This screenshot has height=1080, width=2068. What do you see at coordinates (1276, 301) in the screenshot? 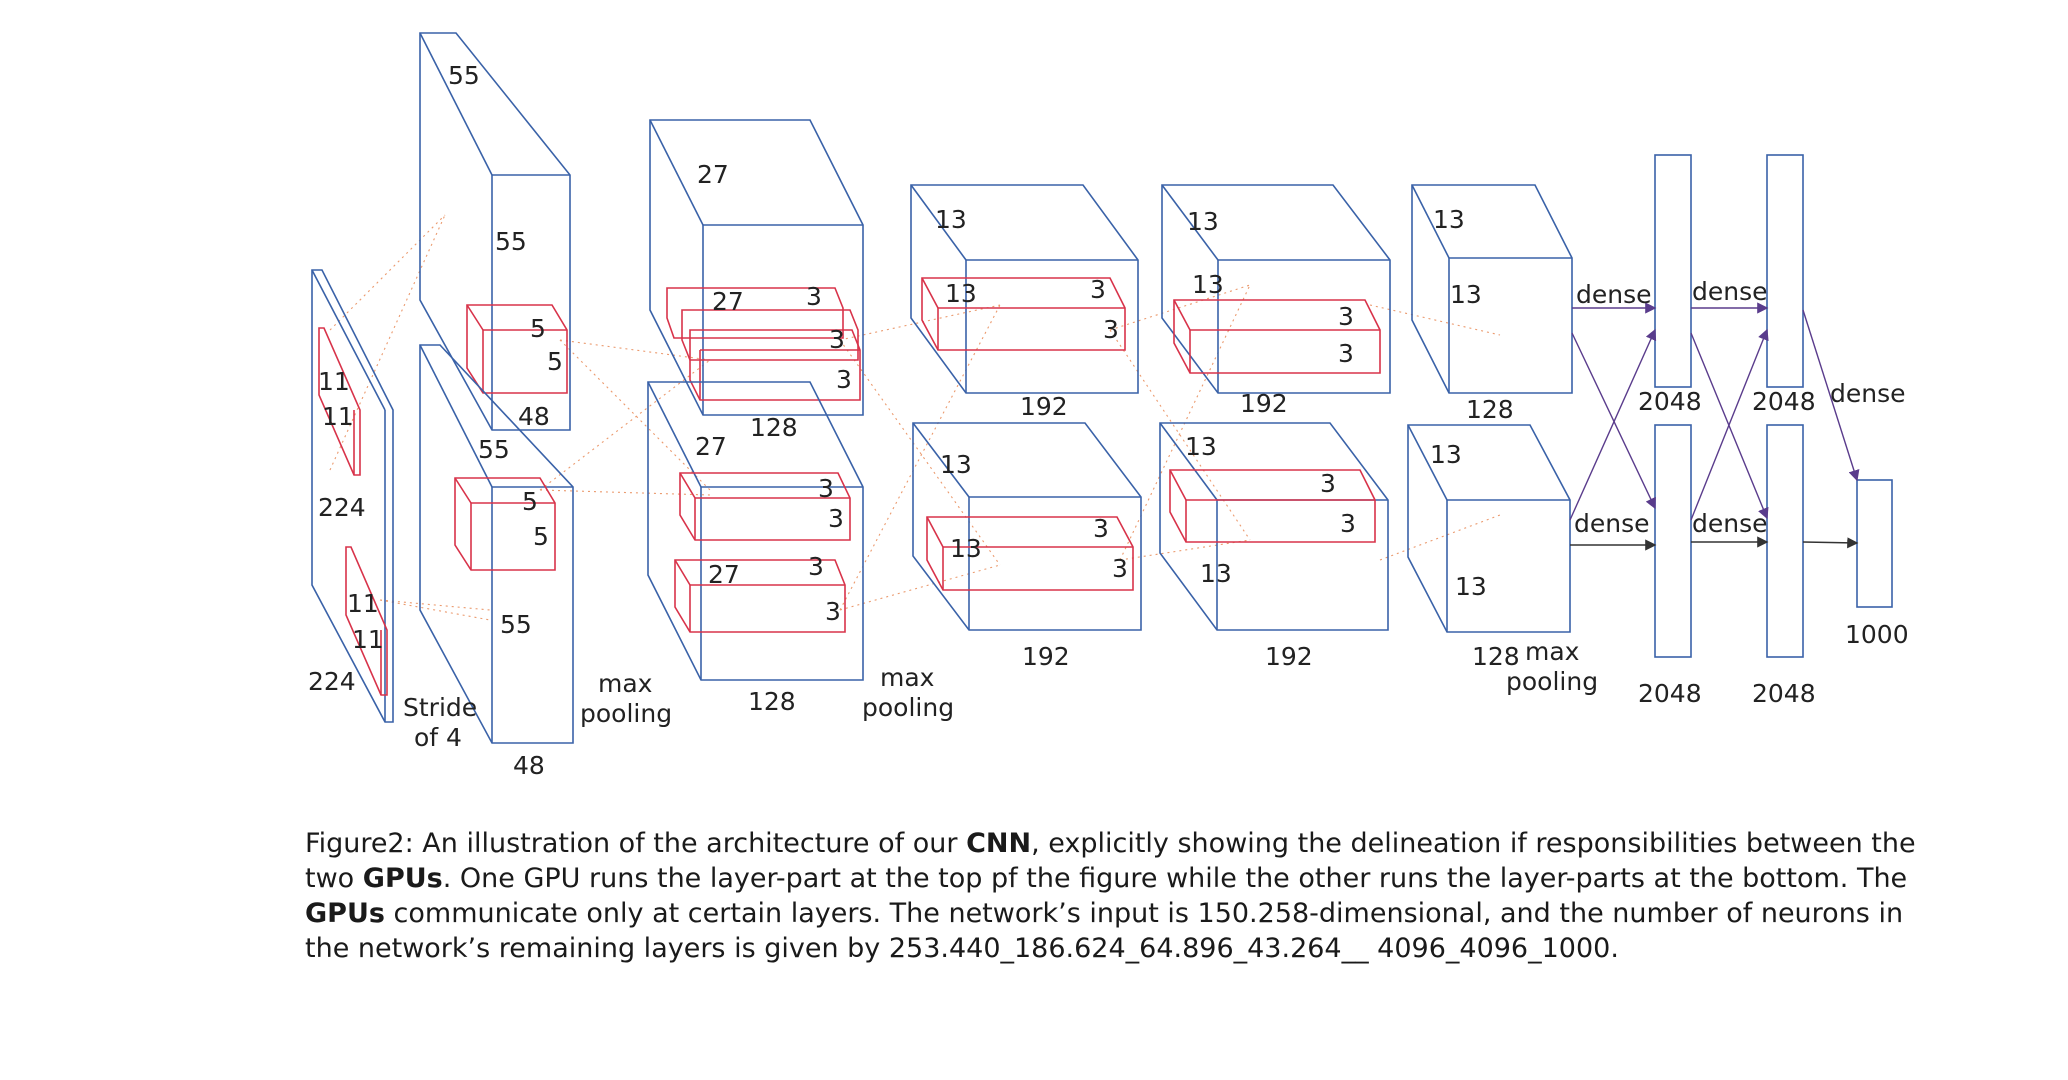
I see `conv4-top-block: 13 13 3 3 192` at bounding box center [1276, 301].